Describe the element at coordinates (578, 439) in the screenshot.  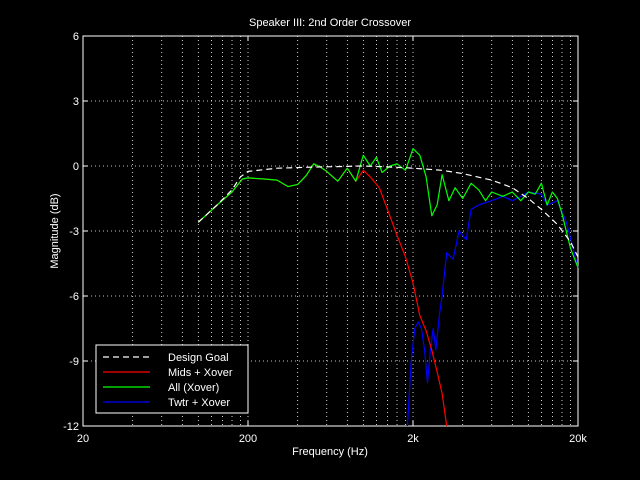
I see `x-tick-label: 20k` at that location.